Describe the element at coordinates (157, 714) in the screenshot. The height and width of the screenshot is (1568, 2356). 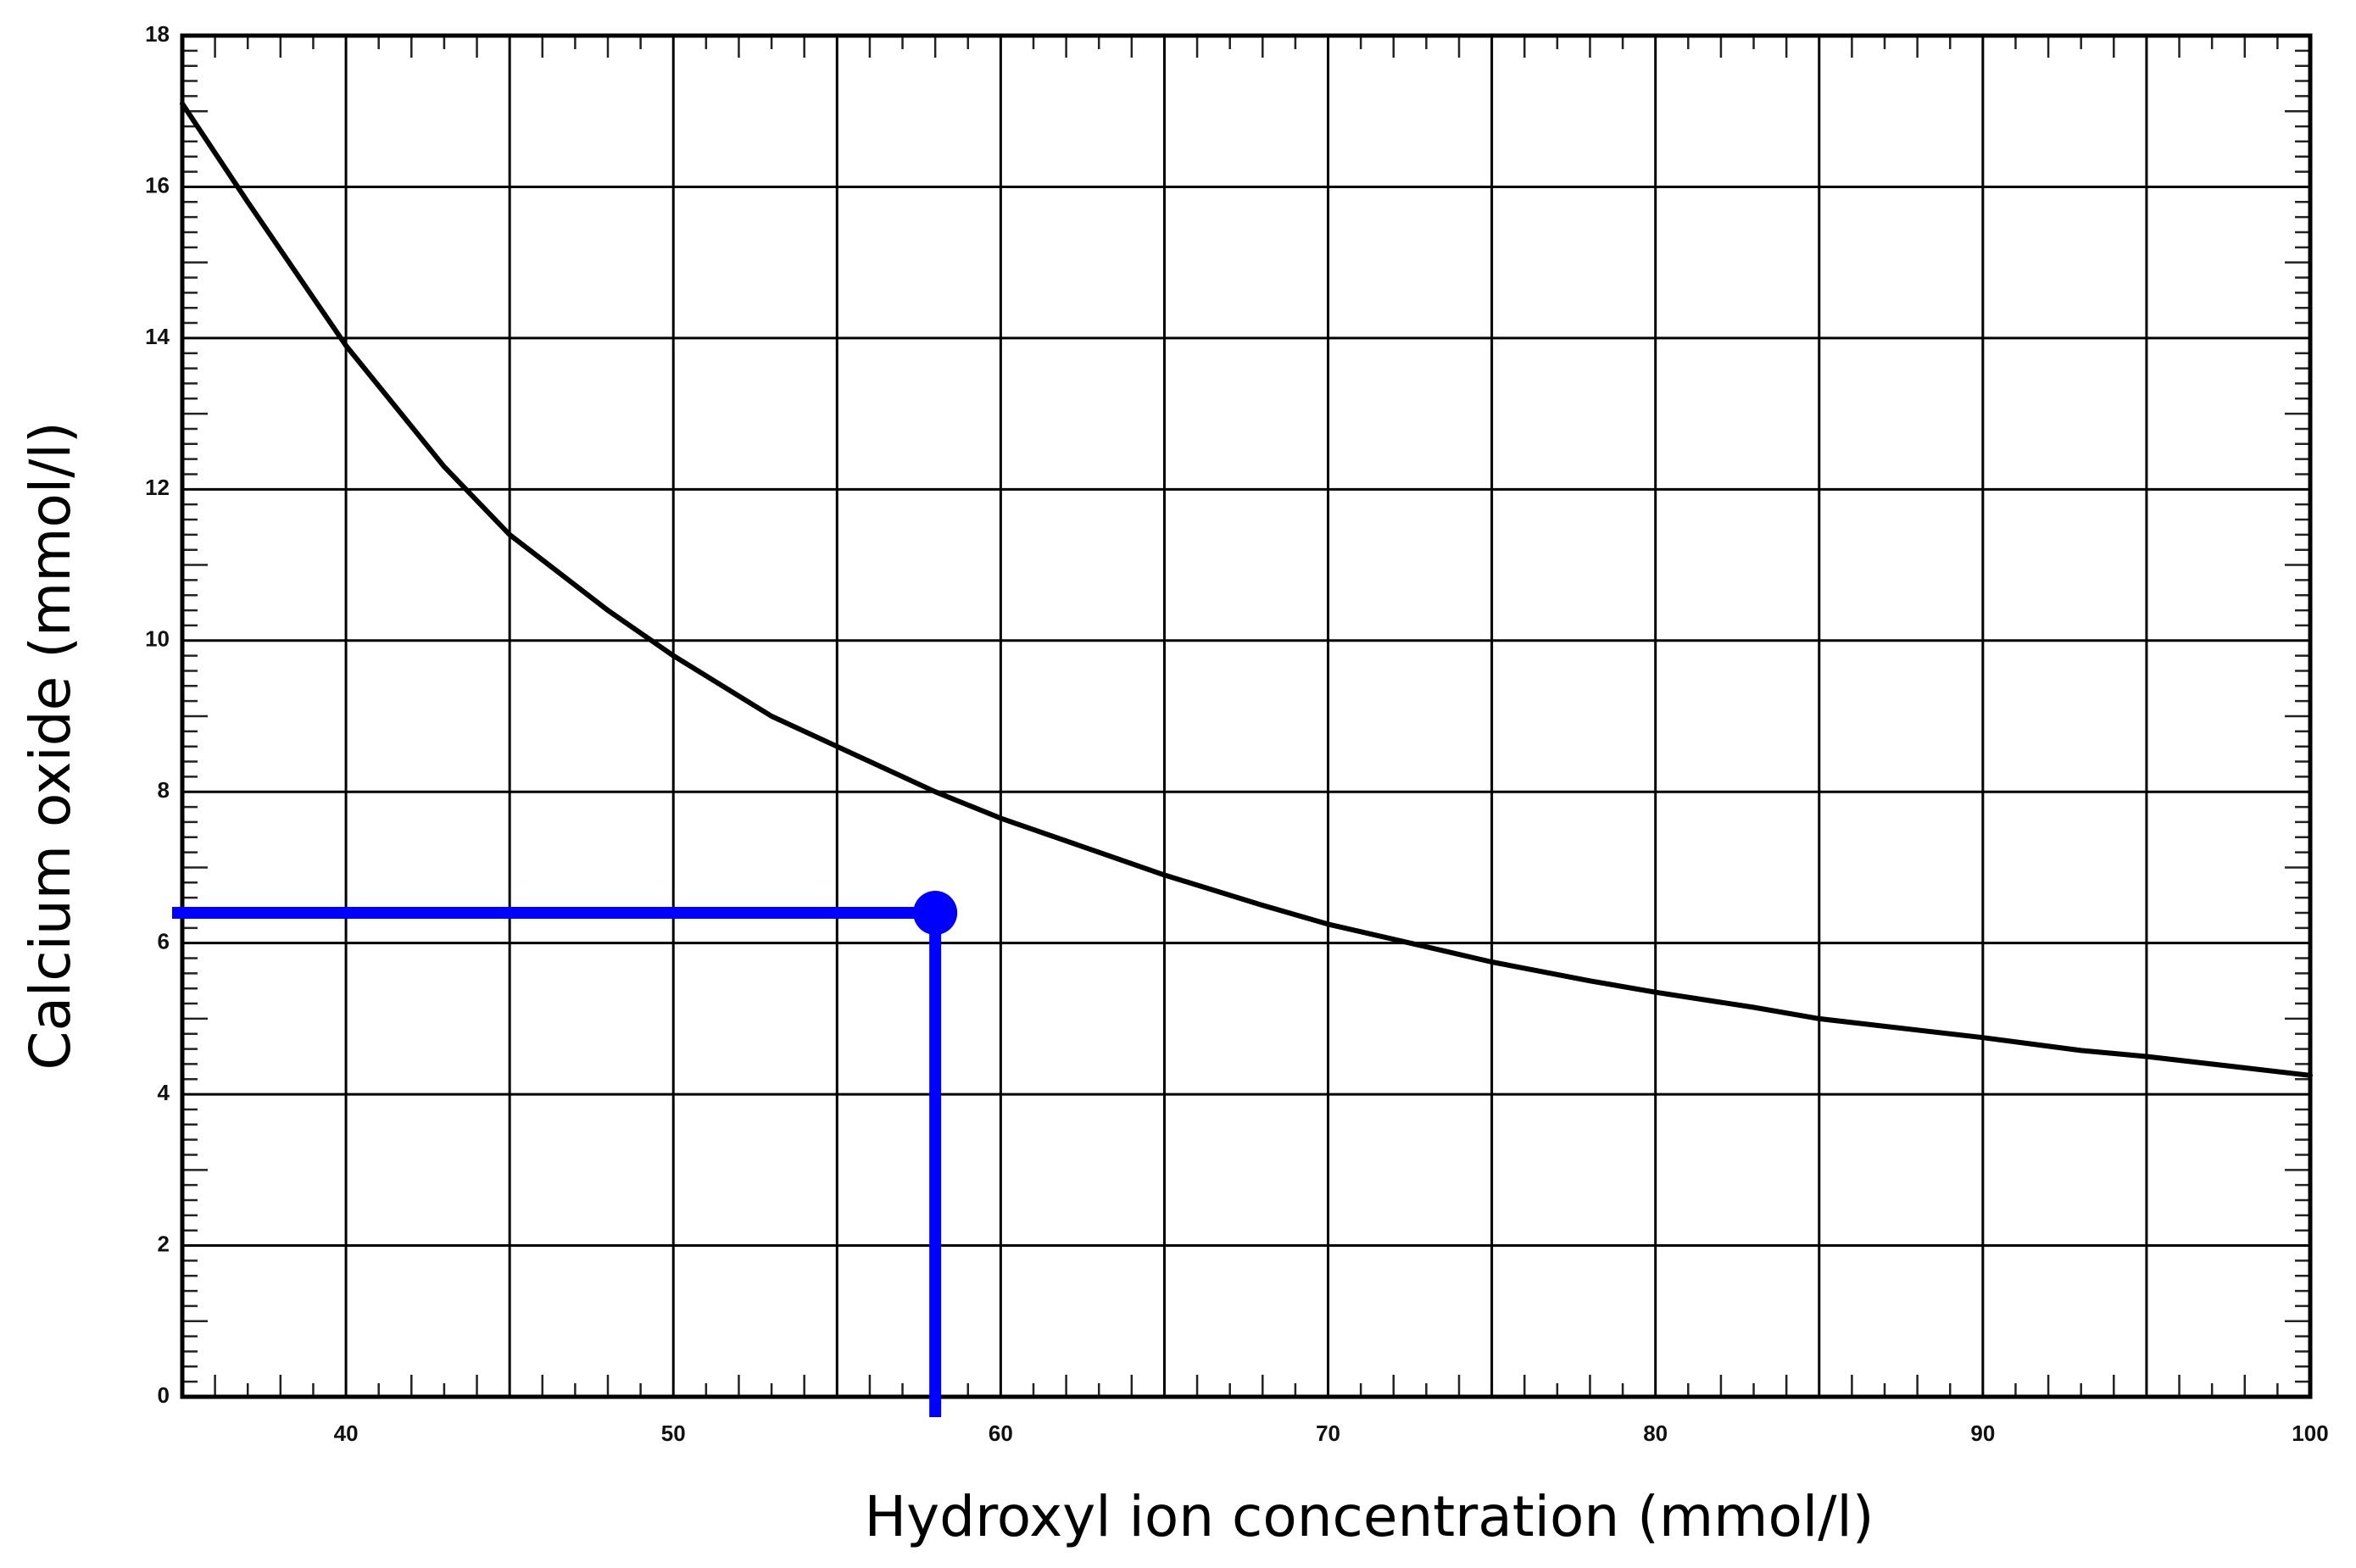
I see `y-tick-labels: 0 2 4 6 8 10 12 14 16 18` at that location.